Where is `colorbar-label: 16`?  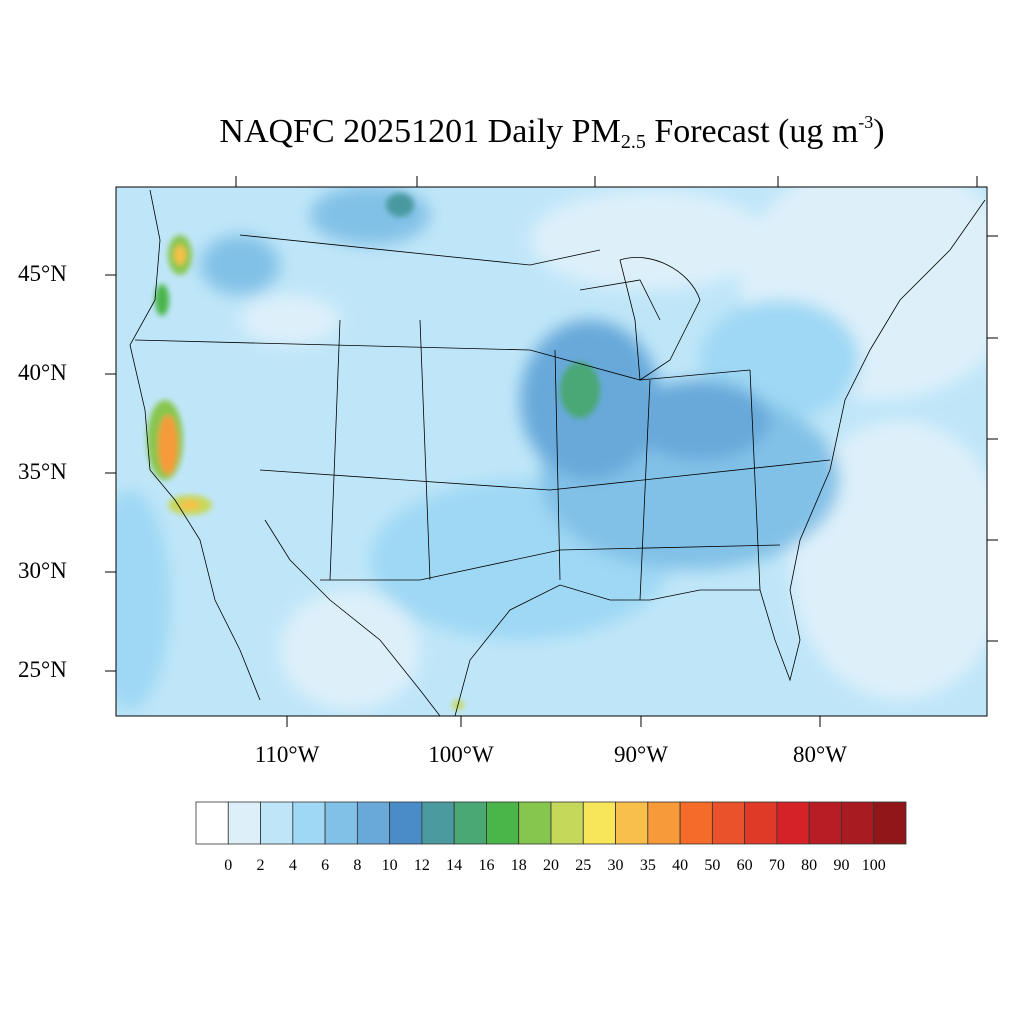 colorbar-label: 16 is located at coordinates (486, 865).